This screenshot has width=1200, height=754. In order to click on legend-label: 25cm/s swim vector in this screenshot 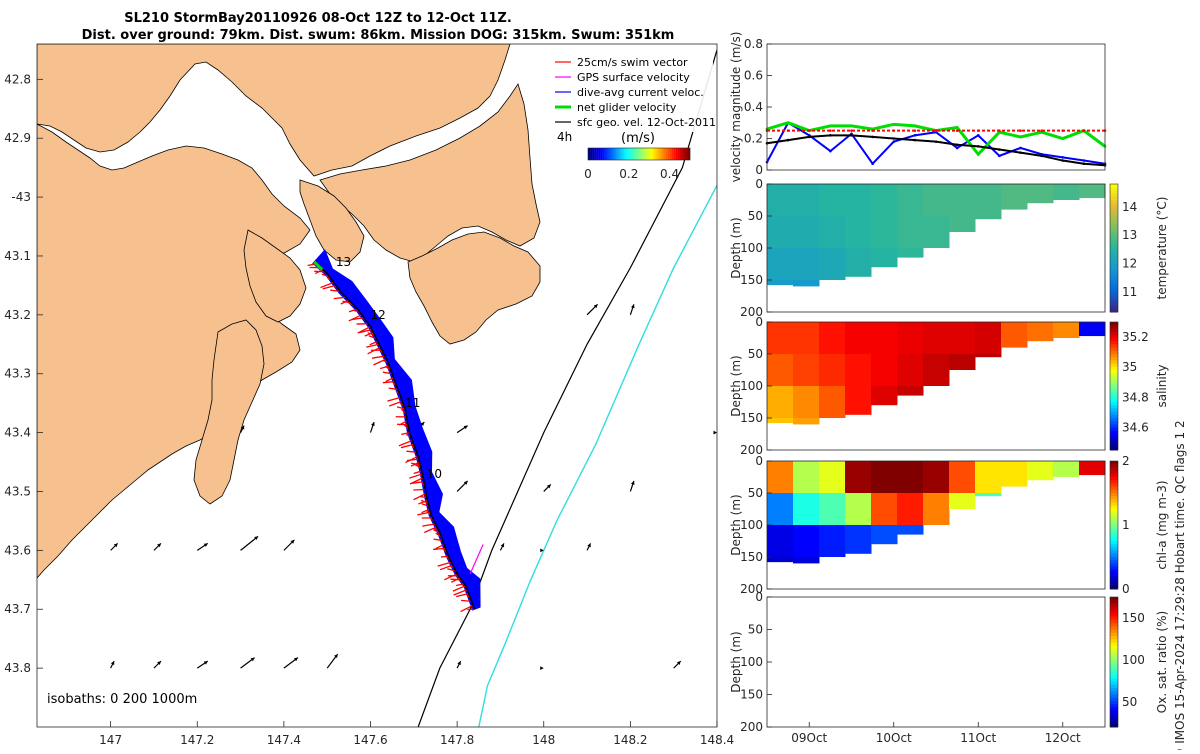, I will do `click(632, 62)`.